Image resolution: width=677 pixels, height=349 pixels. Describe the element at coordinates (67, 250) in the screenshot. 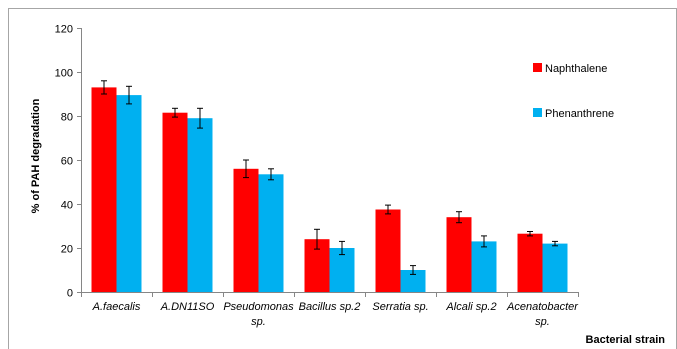

I see `y-tick-label: 20` at that location.